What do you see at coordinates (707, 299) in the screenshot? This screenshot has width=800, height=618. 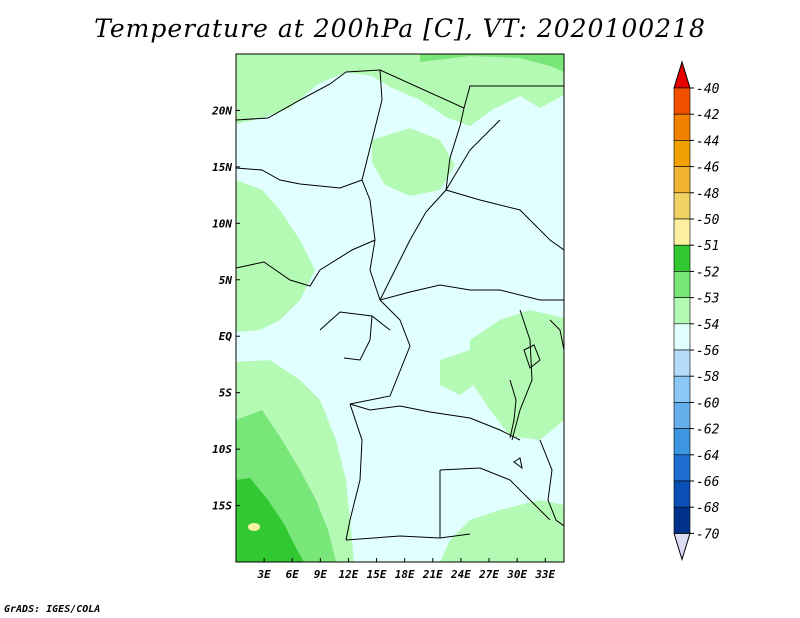 I see `colorbar-label: -53` at bounding box center [707, 299].